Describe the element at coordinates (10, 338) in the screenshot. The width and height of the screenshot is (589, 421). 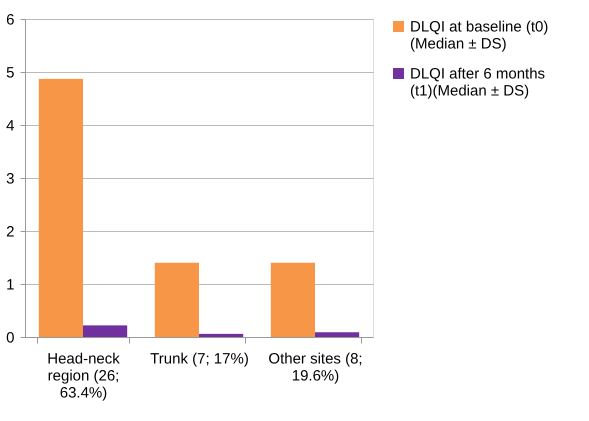
I see `y-tick-label: 0` at that location.